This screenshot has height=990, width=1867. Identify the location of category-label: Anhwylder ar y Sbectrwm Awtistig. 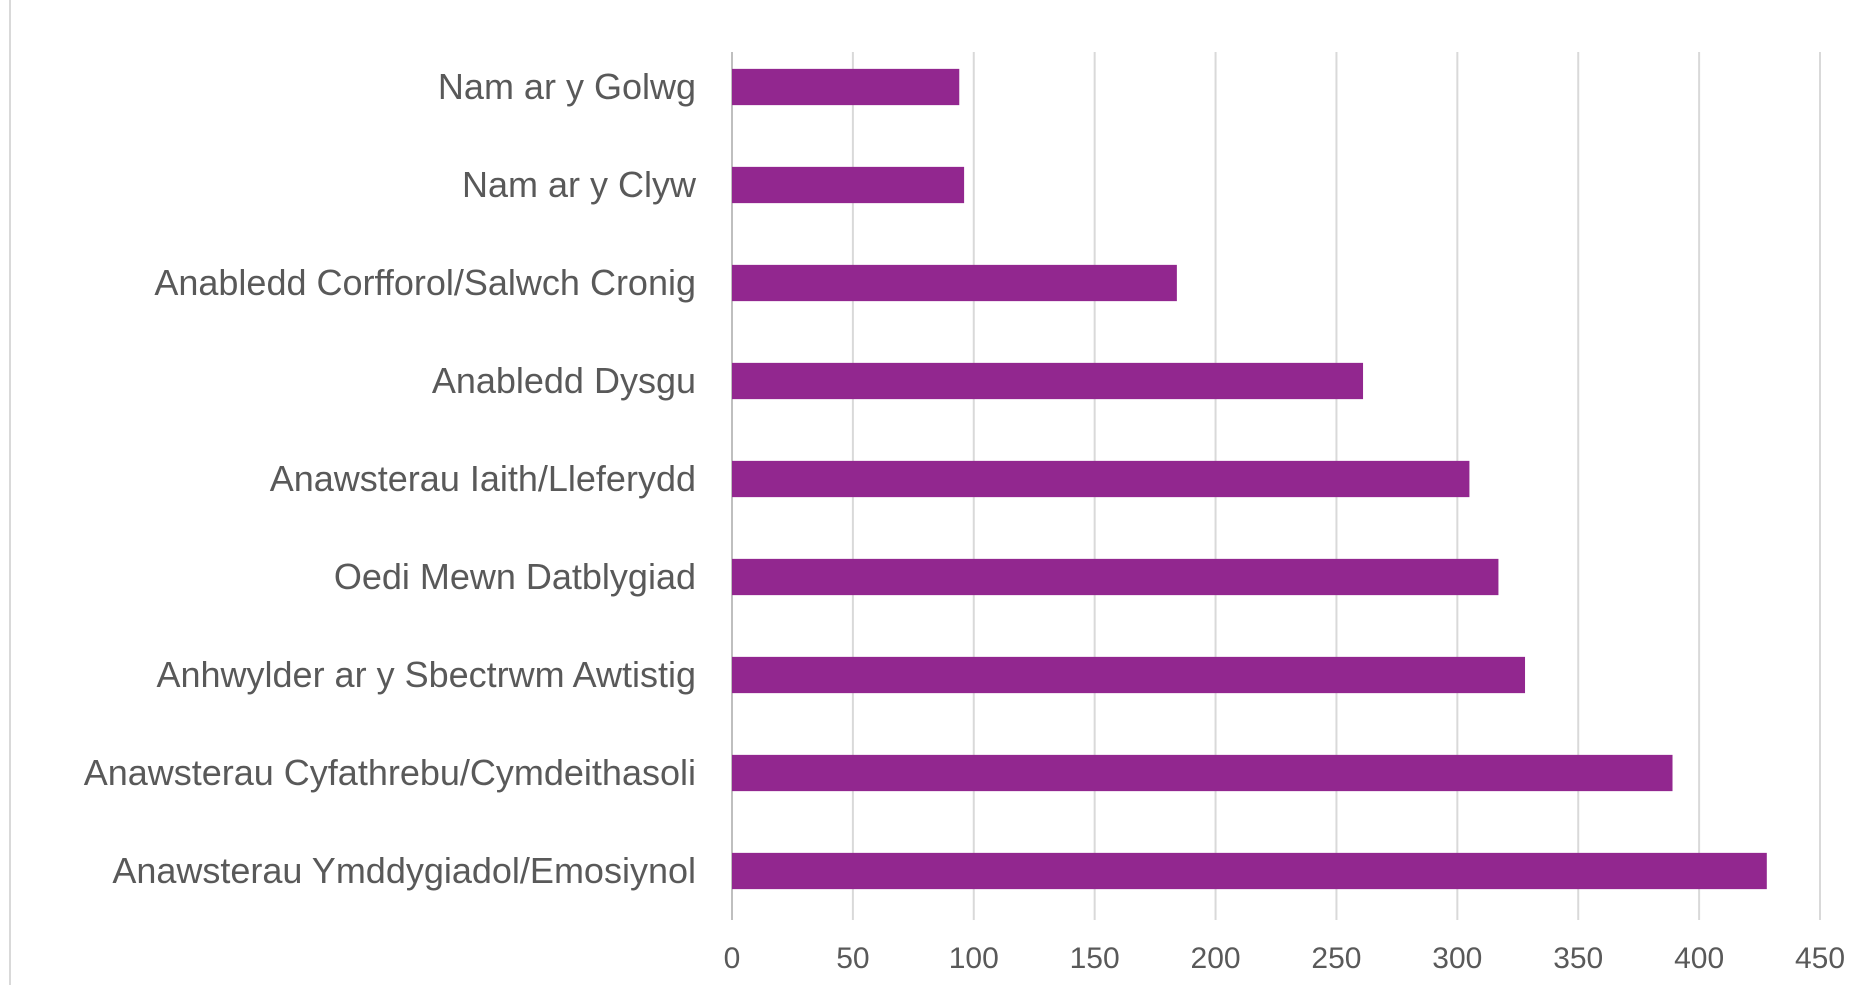
(426, 674).